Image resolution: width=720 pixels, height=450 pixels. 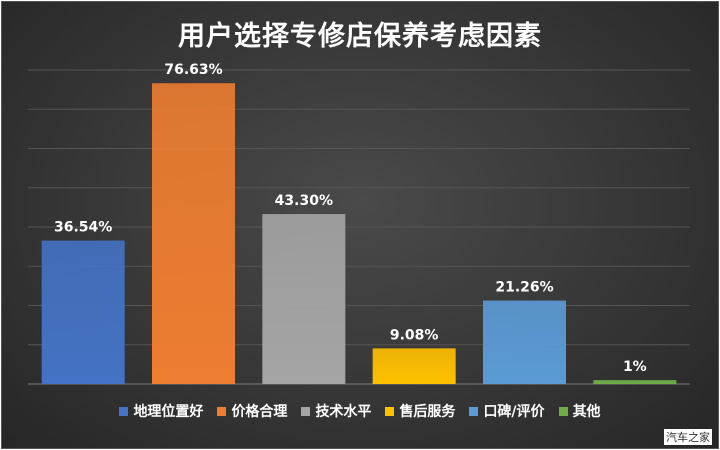 What do you see at coordinates (304, 201) in the screenshot?
I see `data-label-3: 43.30%` at bounding box center [304, 201].